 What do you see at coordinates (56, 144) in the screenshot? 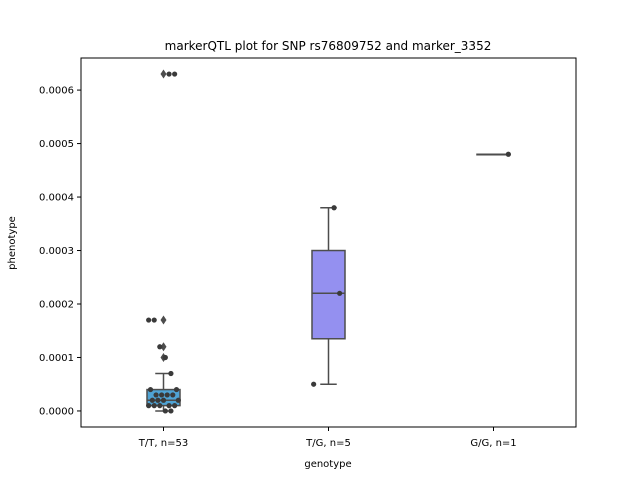
I see `y-tick-label: 0.0005` at bounding box center [56, 144].